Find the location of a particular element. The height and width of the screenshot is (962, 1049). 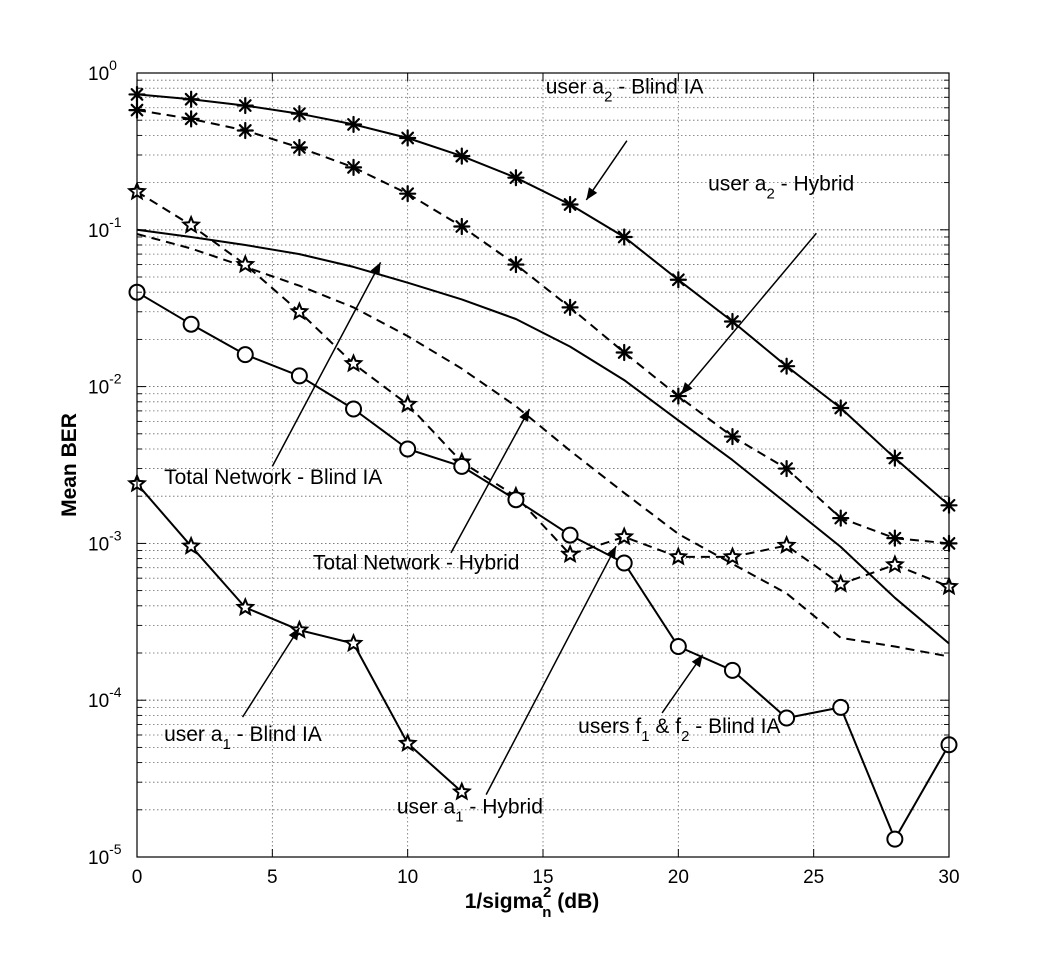

y-tick-label: 10⁻² is located at coordinates (105, 385).